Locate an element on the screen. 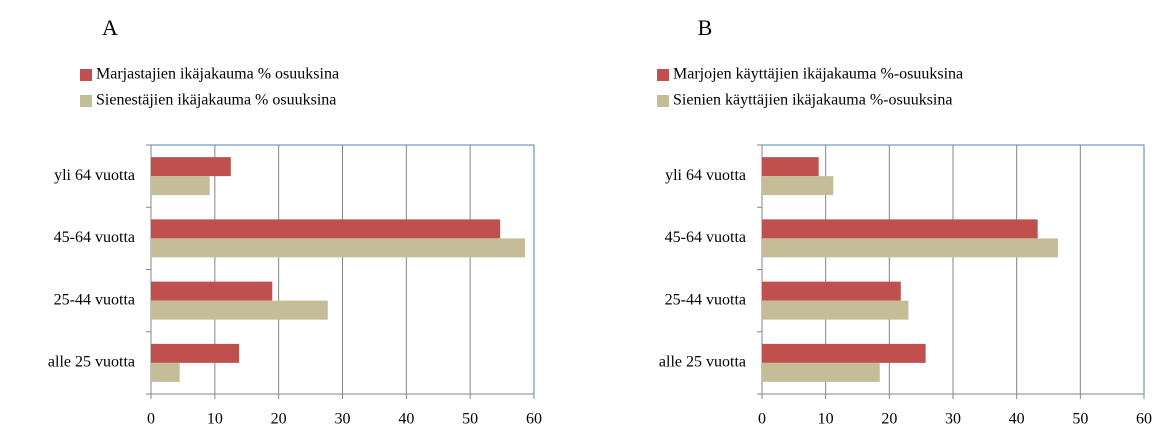  chart-title: B is located at coordinates (705, 27).